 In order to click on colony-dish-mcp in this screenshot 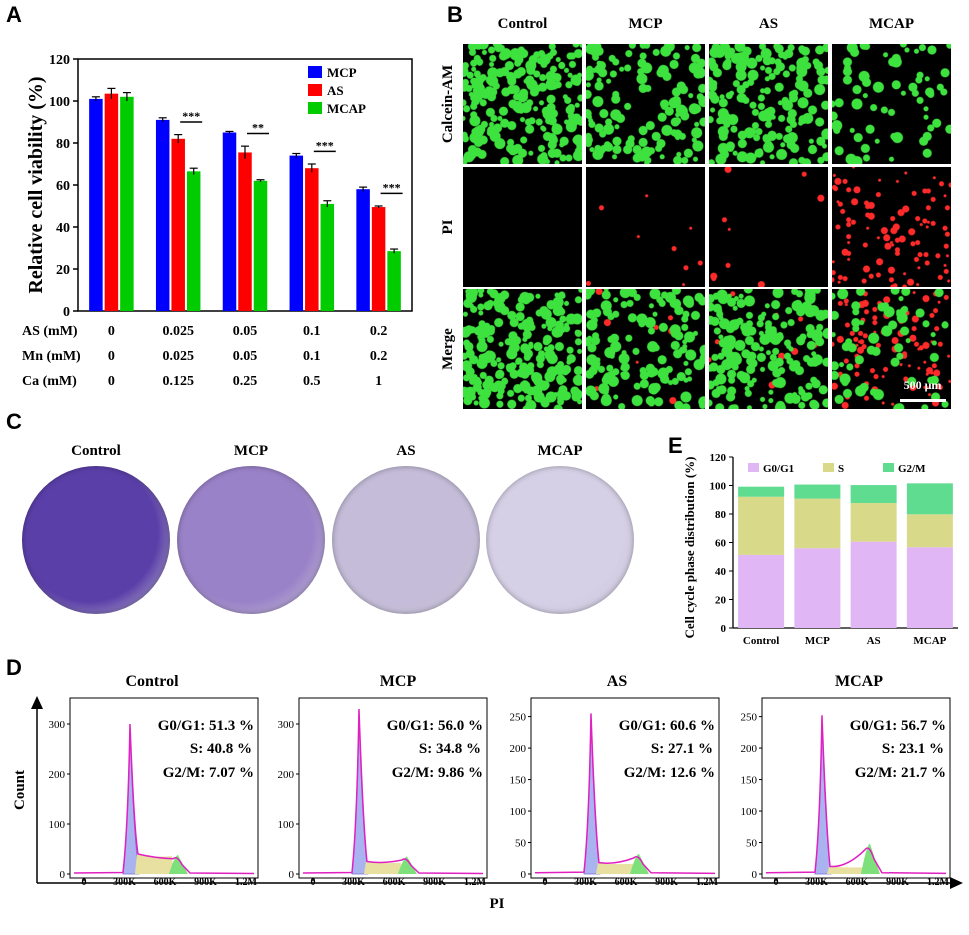, I will do `click(251, 540)`.